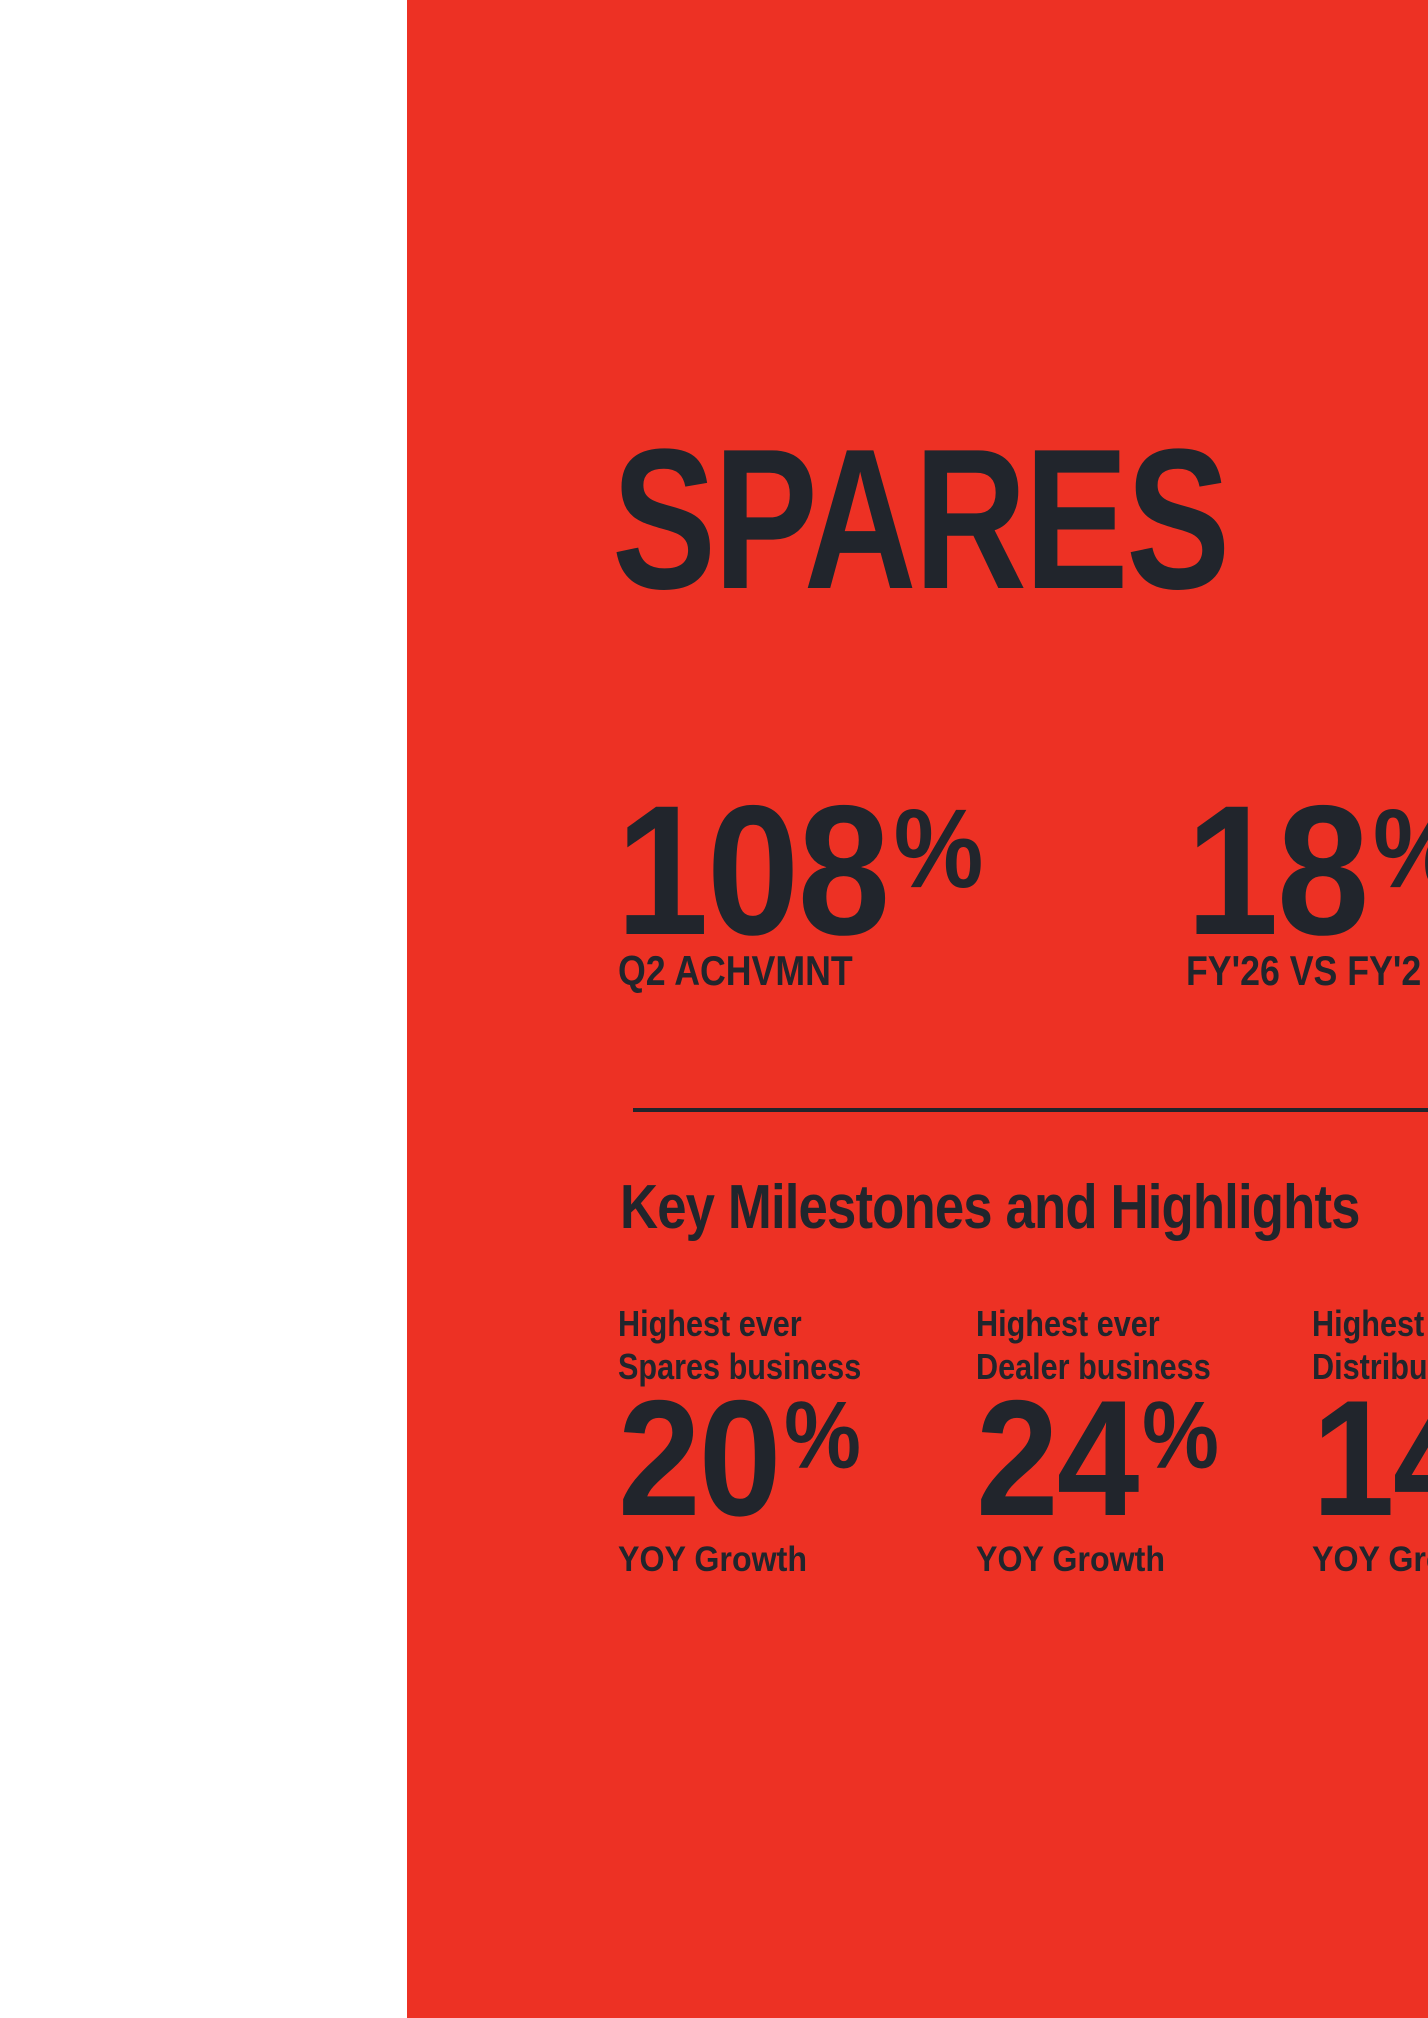  I want to click on milestone-value: 24%, so click(1097, 1458).